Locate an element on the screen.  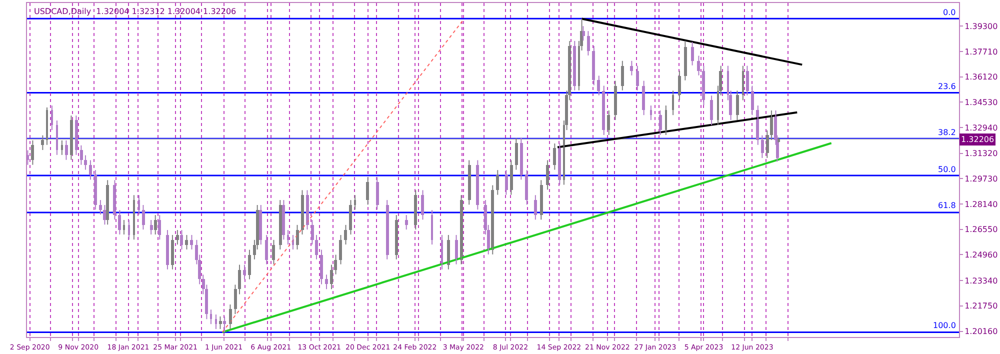
y-tick-label: 1.39300 is located at coordinates (981, 26).